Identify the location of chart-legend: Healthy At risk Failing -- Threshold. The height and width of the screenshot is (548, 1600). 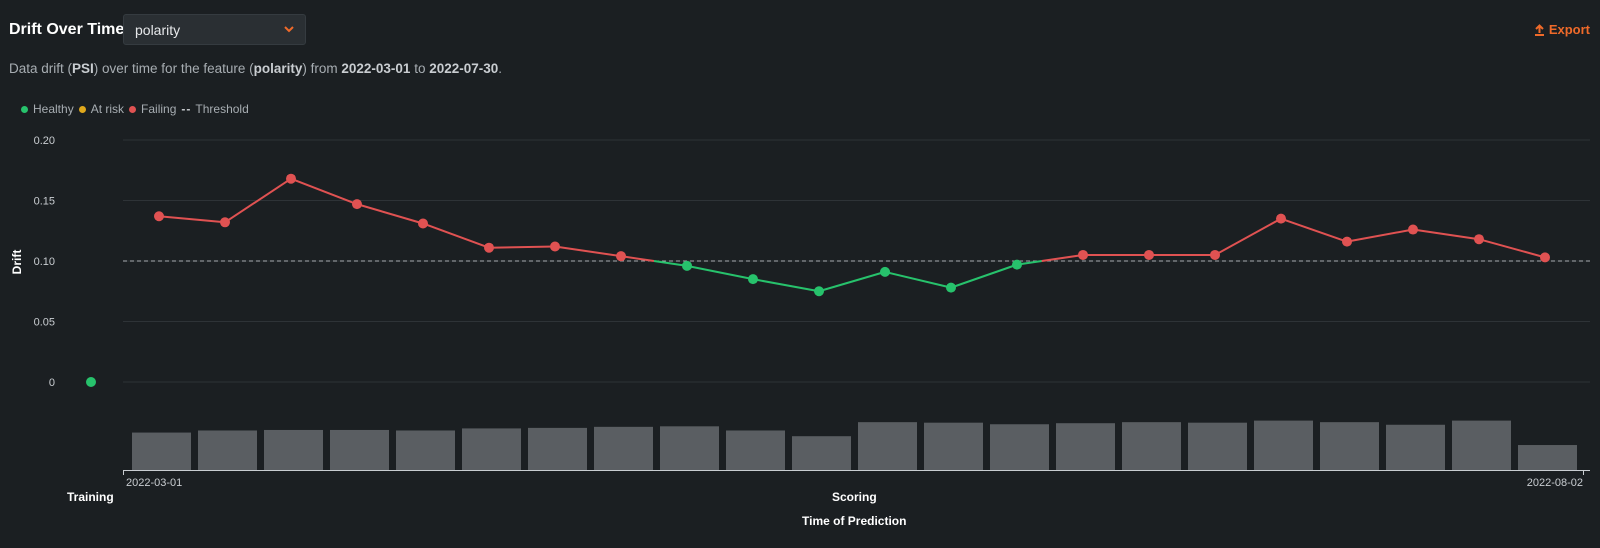
(137, 109).